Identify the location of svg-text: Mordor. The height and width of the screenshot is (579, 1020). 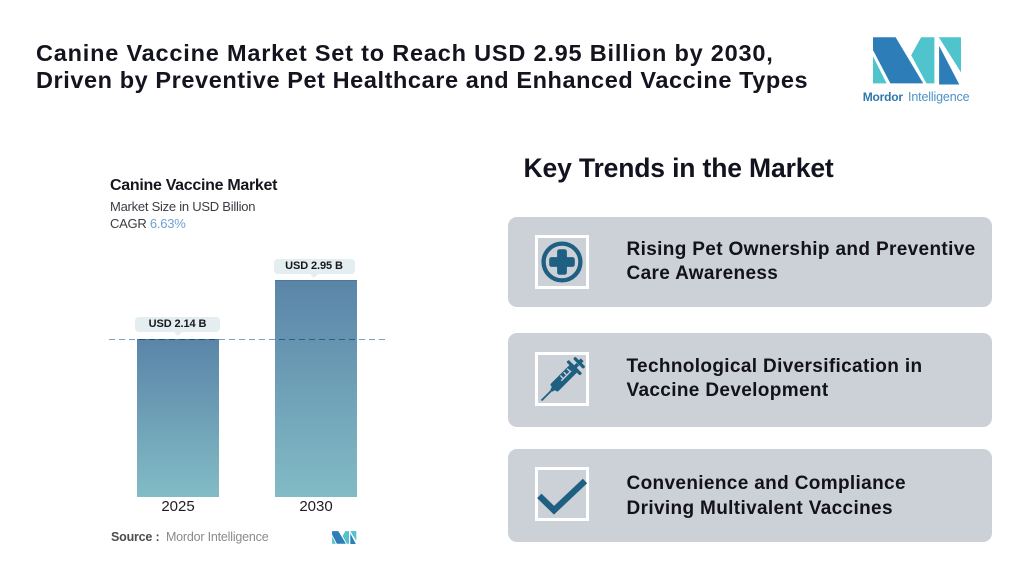
(883, 97).